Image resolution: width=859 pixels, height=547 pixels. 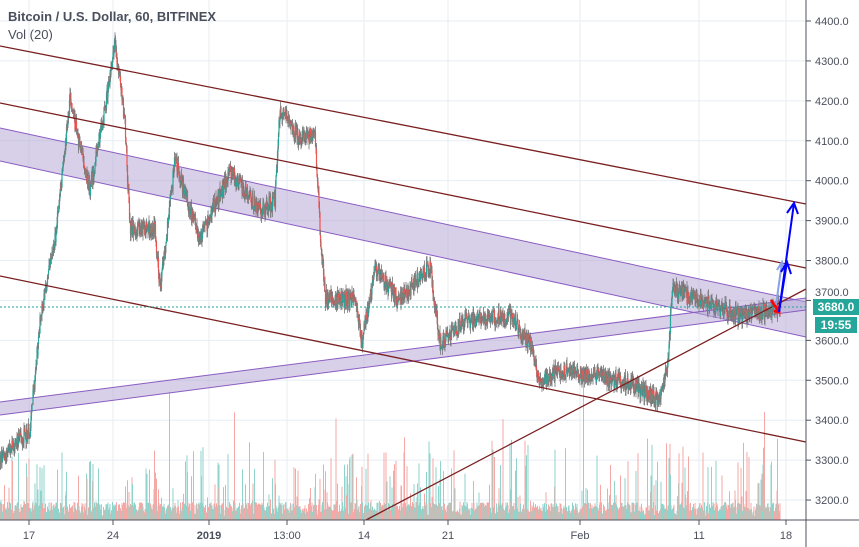 What do you see at coordinates (832, 381) in the screenshot?
I see `price-tick-label: 3500.0` at bounding box center [832, 381].